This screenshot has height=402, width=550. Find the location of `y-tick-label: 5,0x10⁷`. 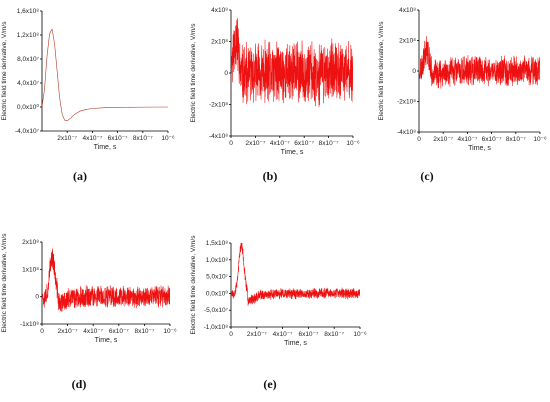

y-tick-label: 5,0x10⁷ is located at coordinates (217, 277).